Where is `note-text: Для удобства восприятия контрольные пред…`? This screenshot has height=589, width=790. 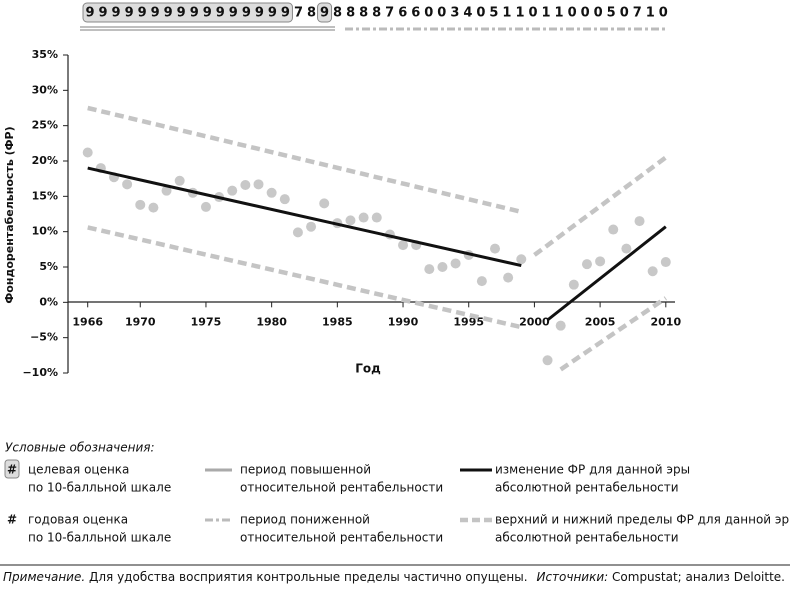 note-text: Для удобства восприятия контрольные пред… is located at coordinates (308, 577).